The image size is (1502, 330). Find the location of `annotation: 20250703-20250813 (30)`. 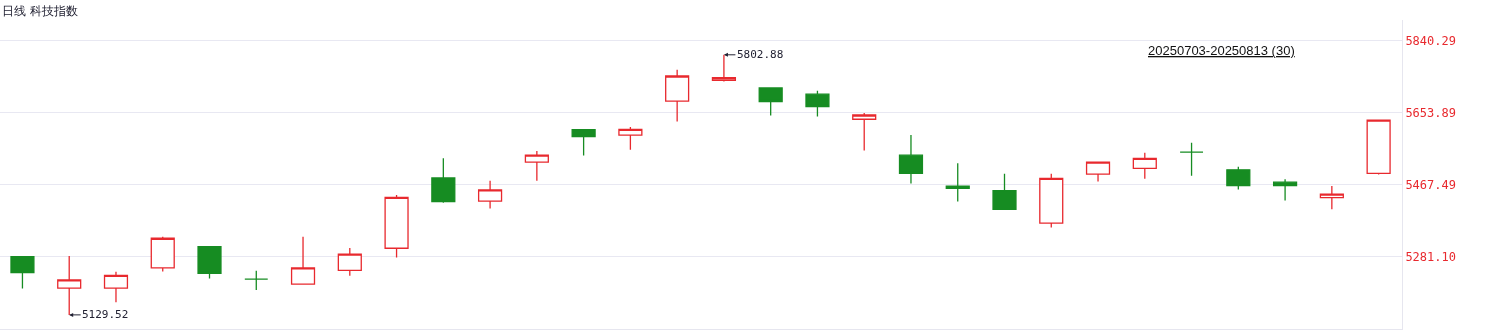

annotation: 20250703-20250813 (30) is located at coordinates (1221, 50).